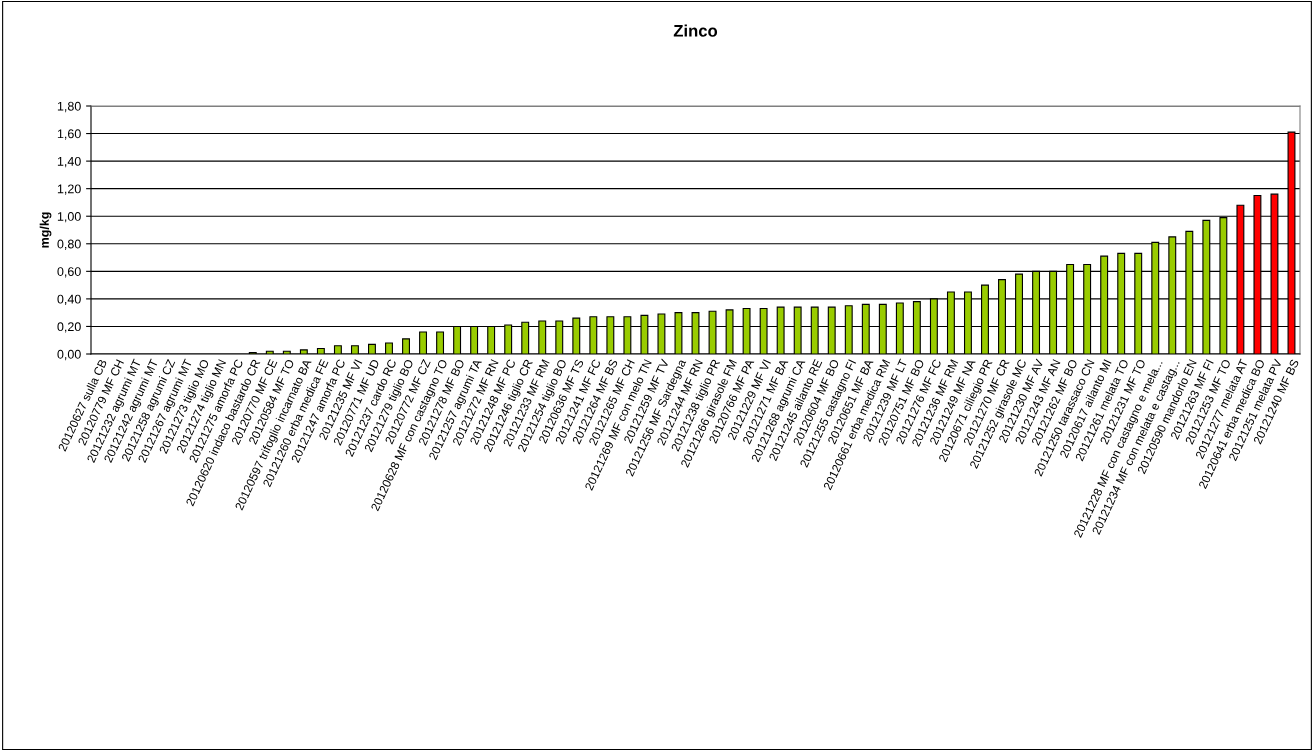 This screenshot has width=1314, height=751. I want to click on y-tick-label: 0,20, so click(69, 327).